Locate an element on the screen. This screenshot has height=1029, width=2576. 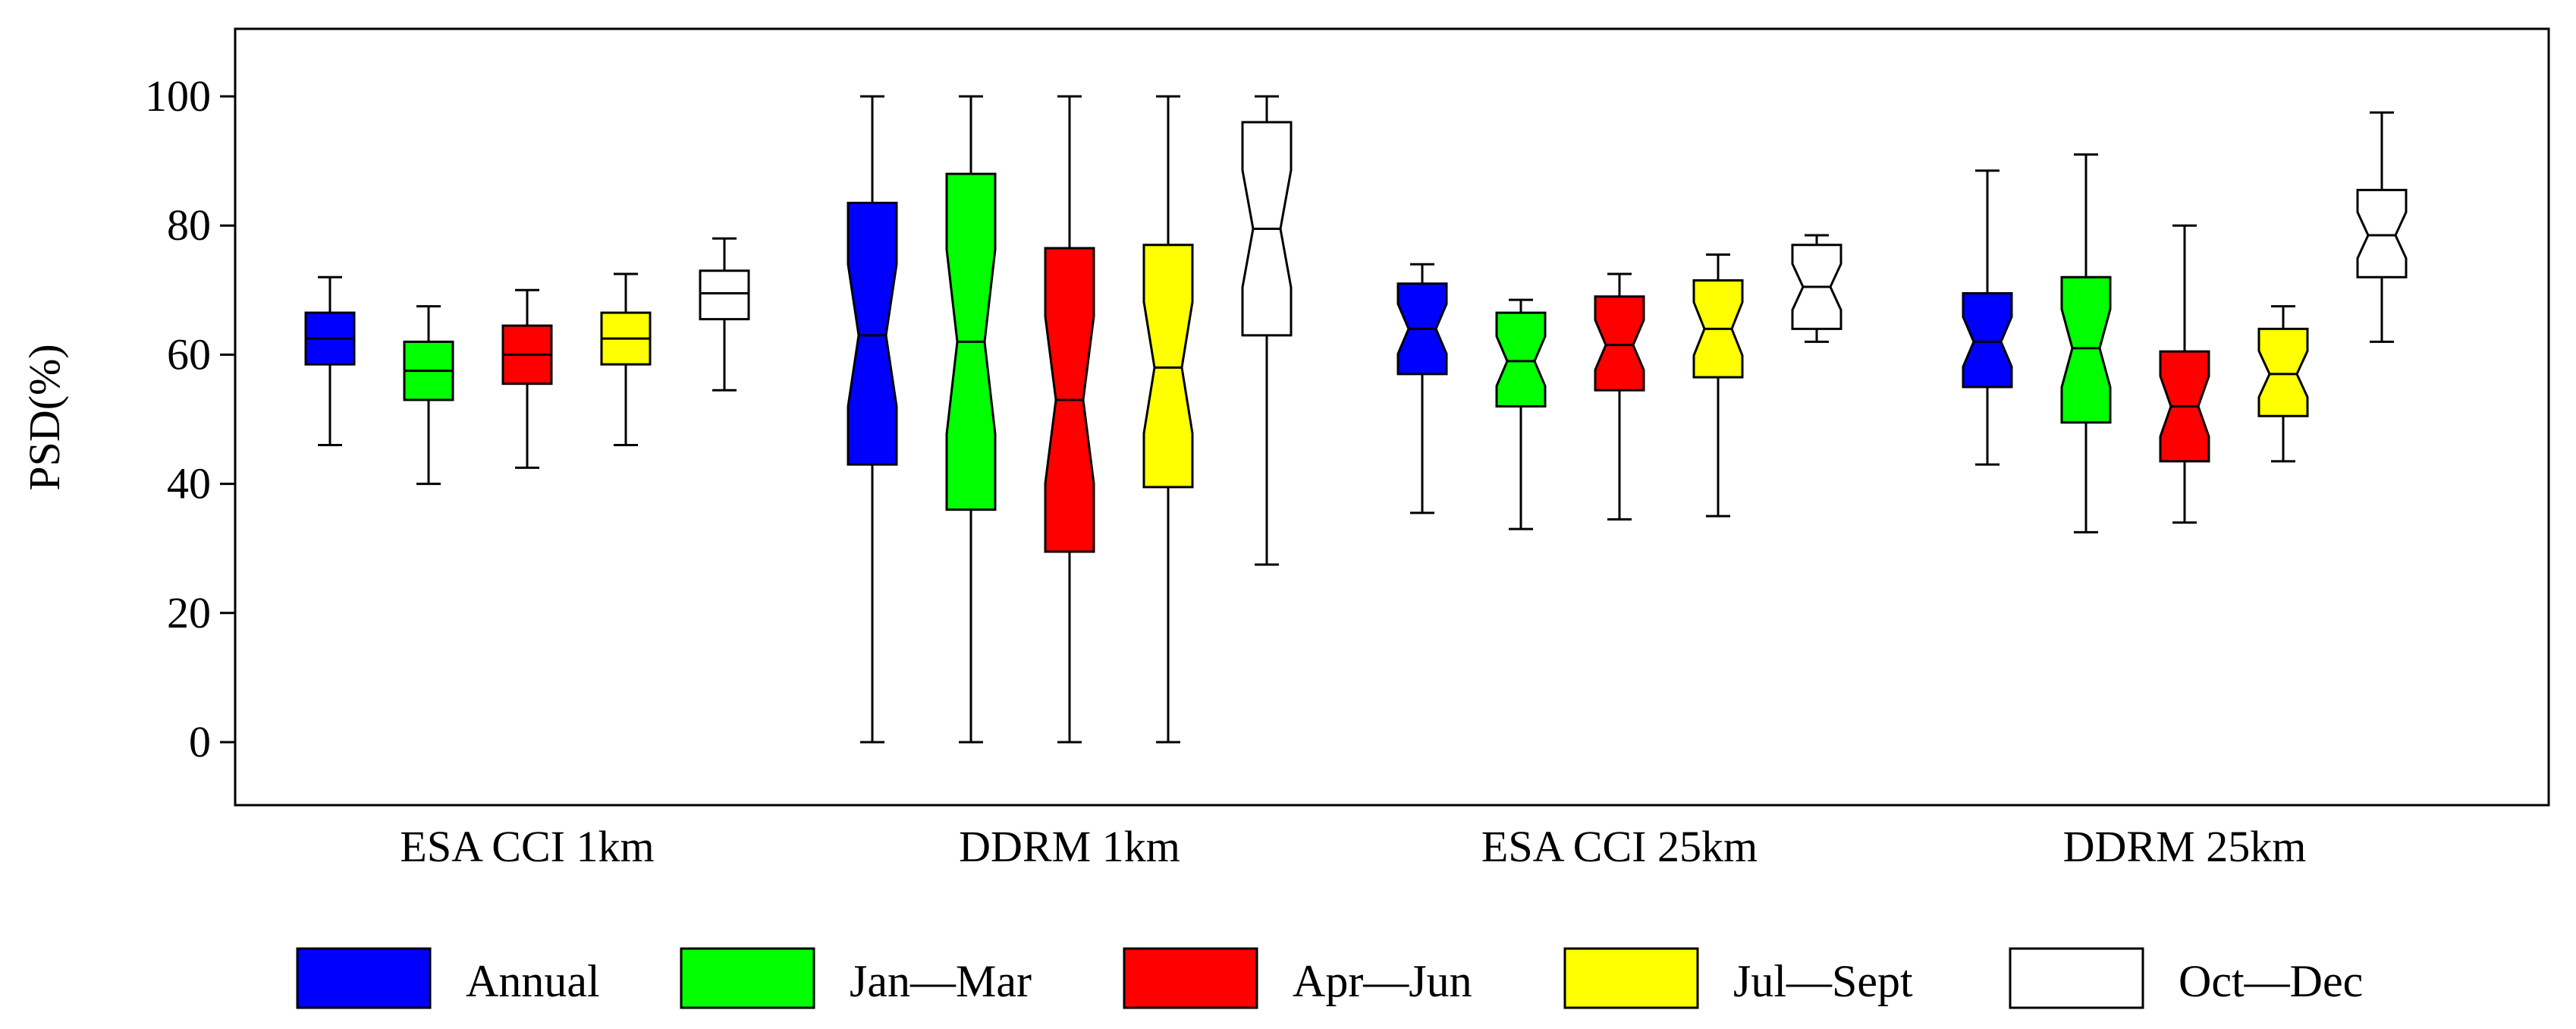
group-labels: ESA CCI 1km DDRM 1km ESA CCI 25km DDRM 25km is located at coordinates (1353, 846).